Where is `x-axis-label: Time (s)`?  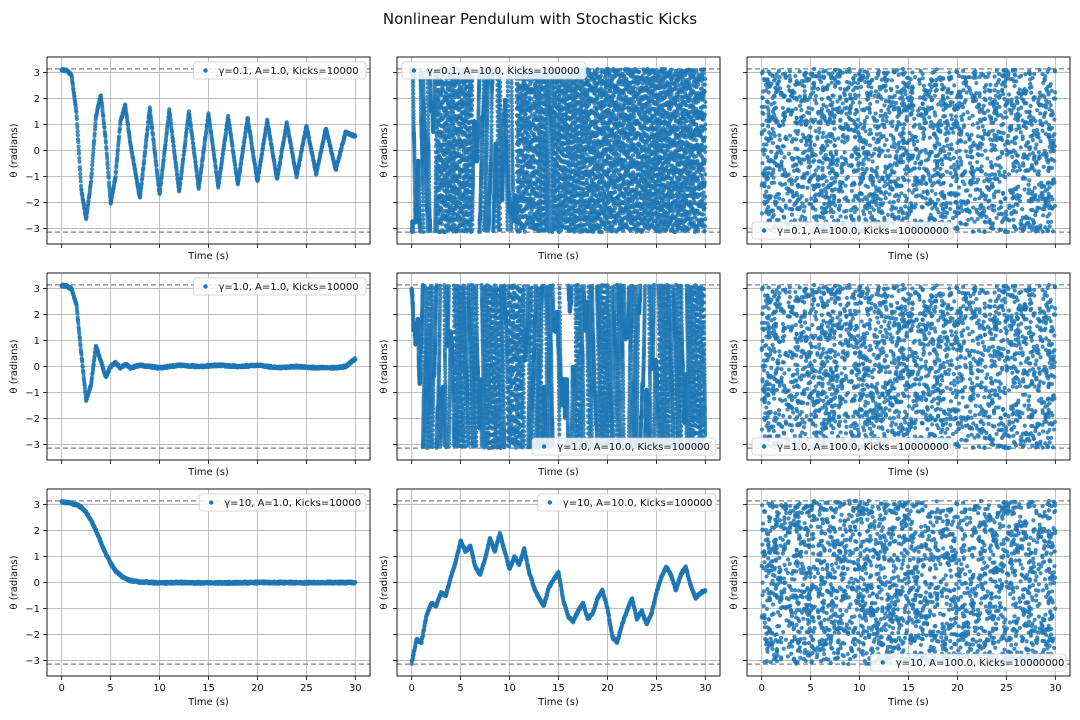
x-axis-label: Time (s) is located at coordinates (208, 256).